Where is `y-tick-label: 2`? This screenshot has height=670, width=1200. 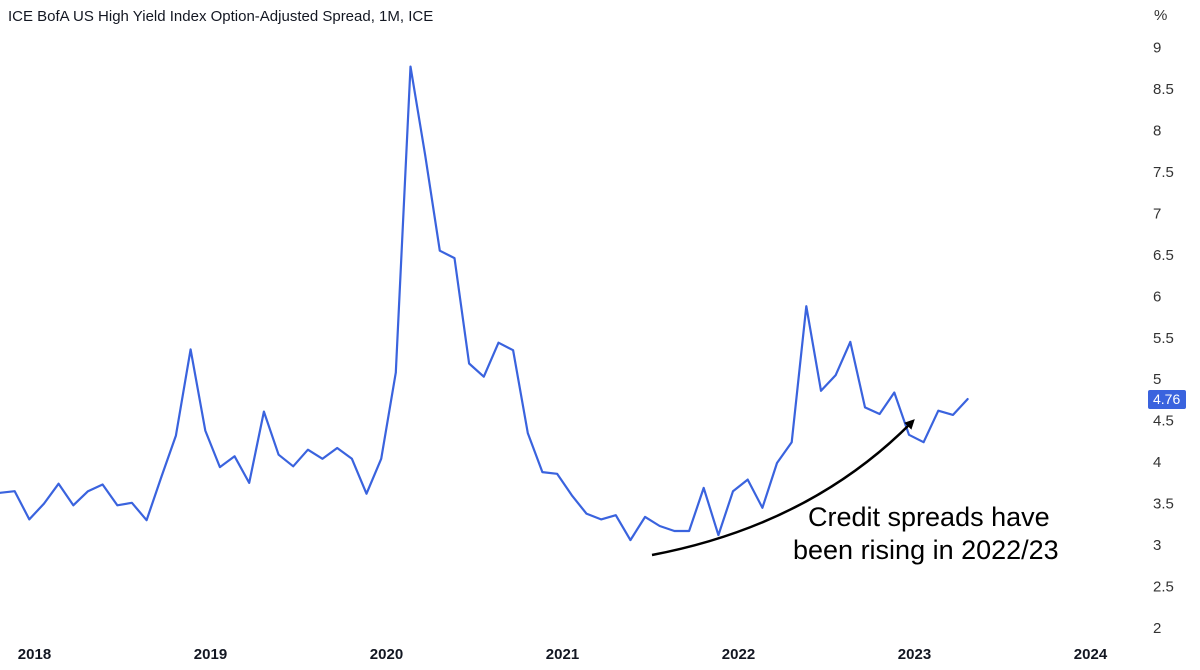 y-tick-label: 2 is located at coordinates (1157, 628).